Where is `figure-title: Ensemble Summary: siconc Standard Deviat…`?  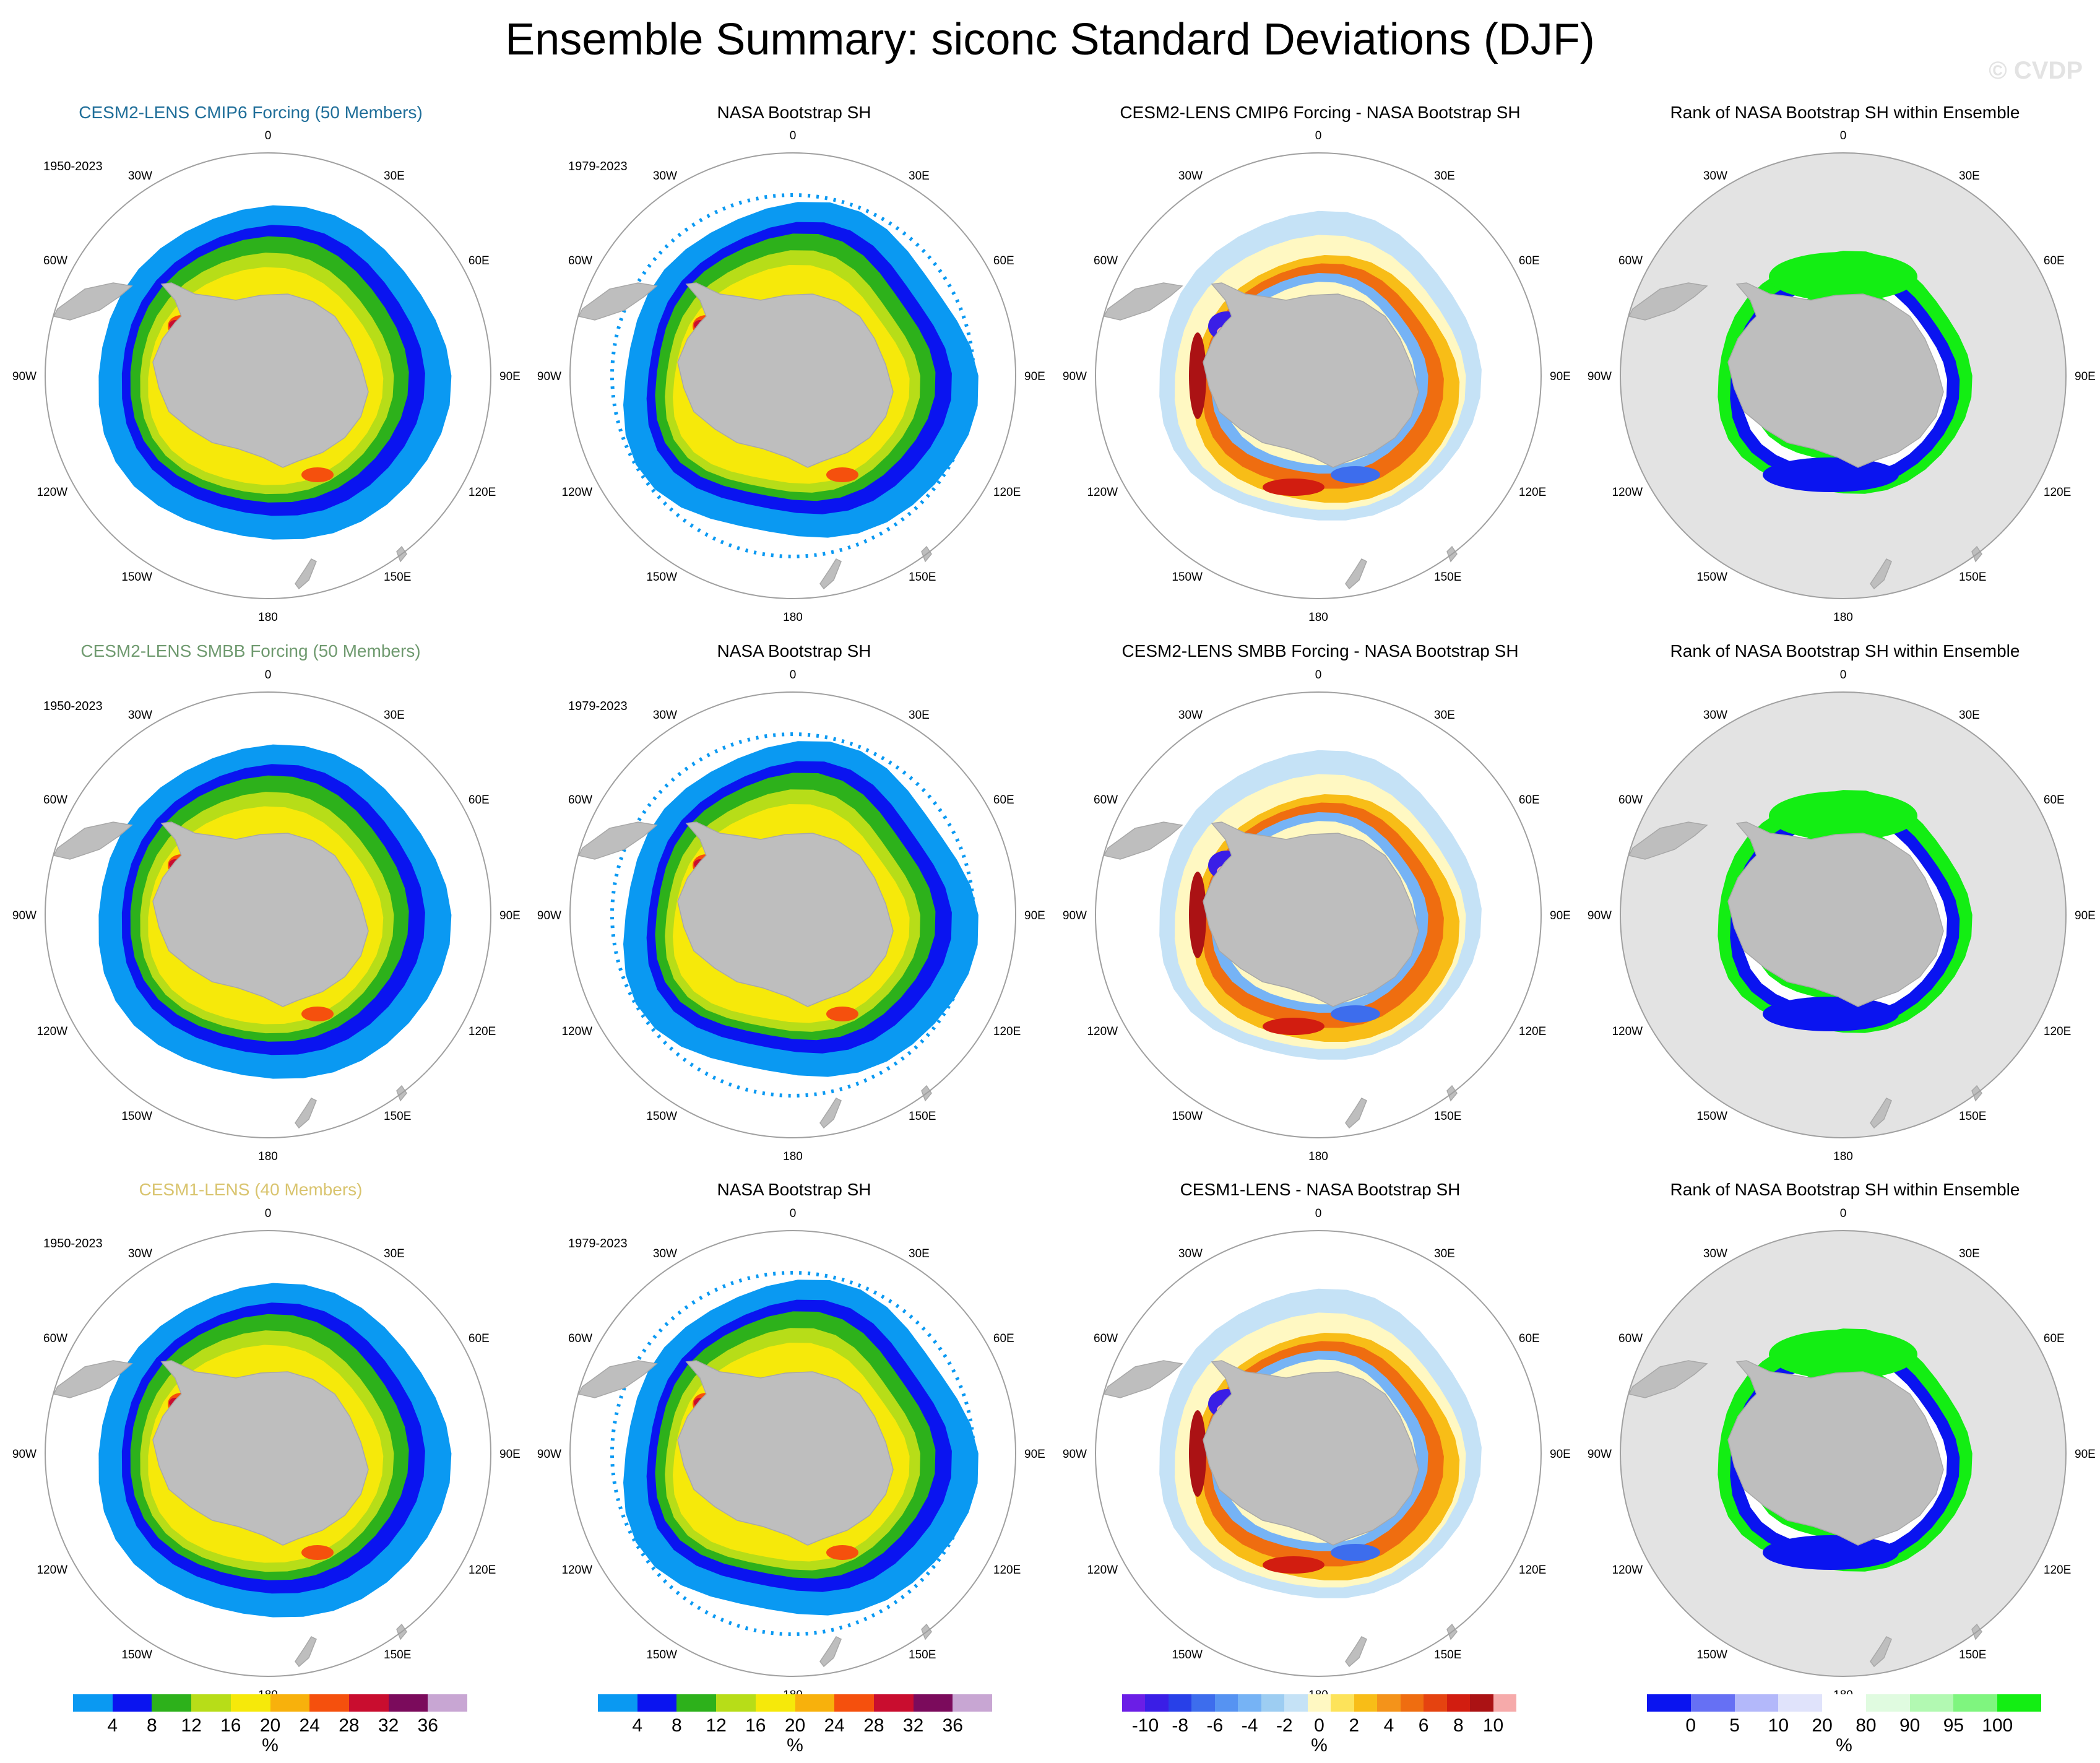 figure-title: Ensemble Summary: siconc Standard Deviat… is located at coordinates (1050, 39).